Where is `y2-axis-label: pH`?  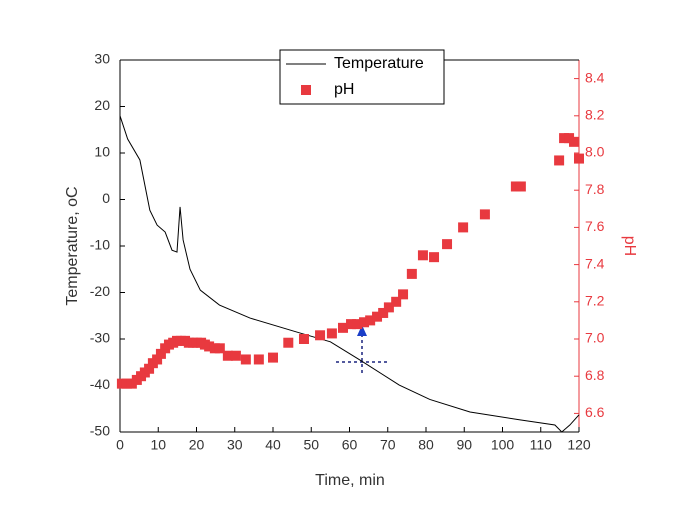 y2-axis-label: pH is located at coordinates (629, 246).